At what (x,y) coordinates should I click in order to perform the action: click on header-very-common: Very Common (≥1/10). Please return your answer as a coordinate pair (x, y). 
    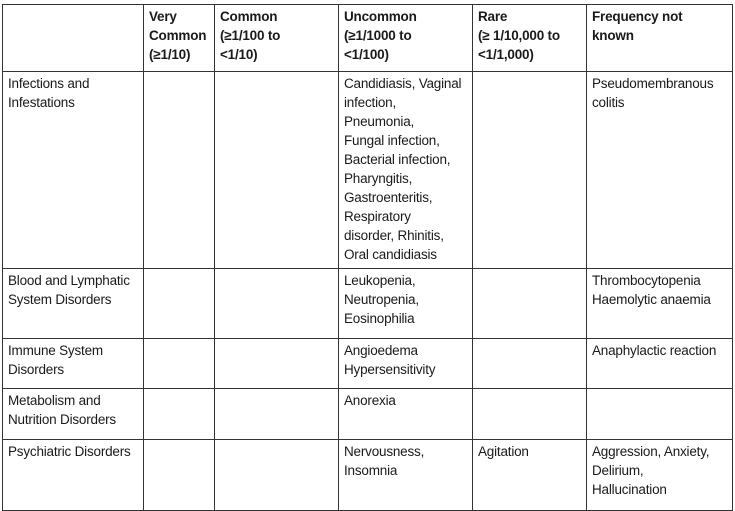
    Looking at the image, I should click on (179, 38).